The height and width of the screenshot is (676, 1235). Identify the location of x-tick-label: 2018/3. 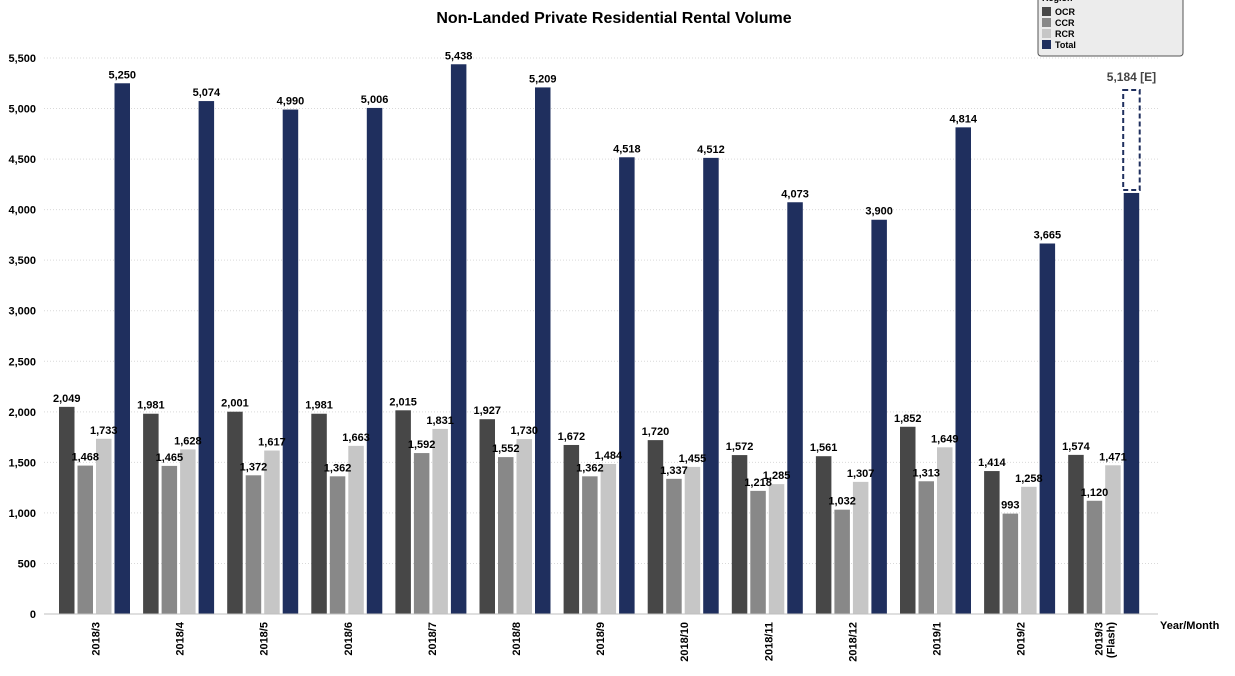
(97, 639).